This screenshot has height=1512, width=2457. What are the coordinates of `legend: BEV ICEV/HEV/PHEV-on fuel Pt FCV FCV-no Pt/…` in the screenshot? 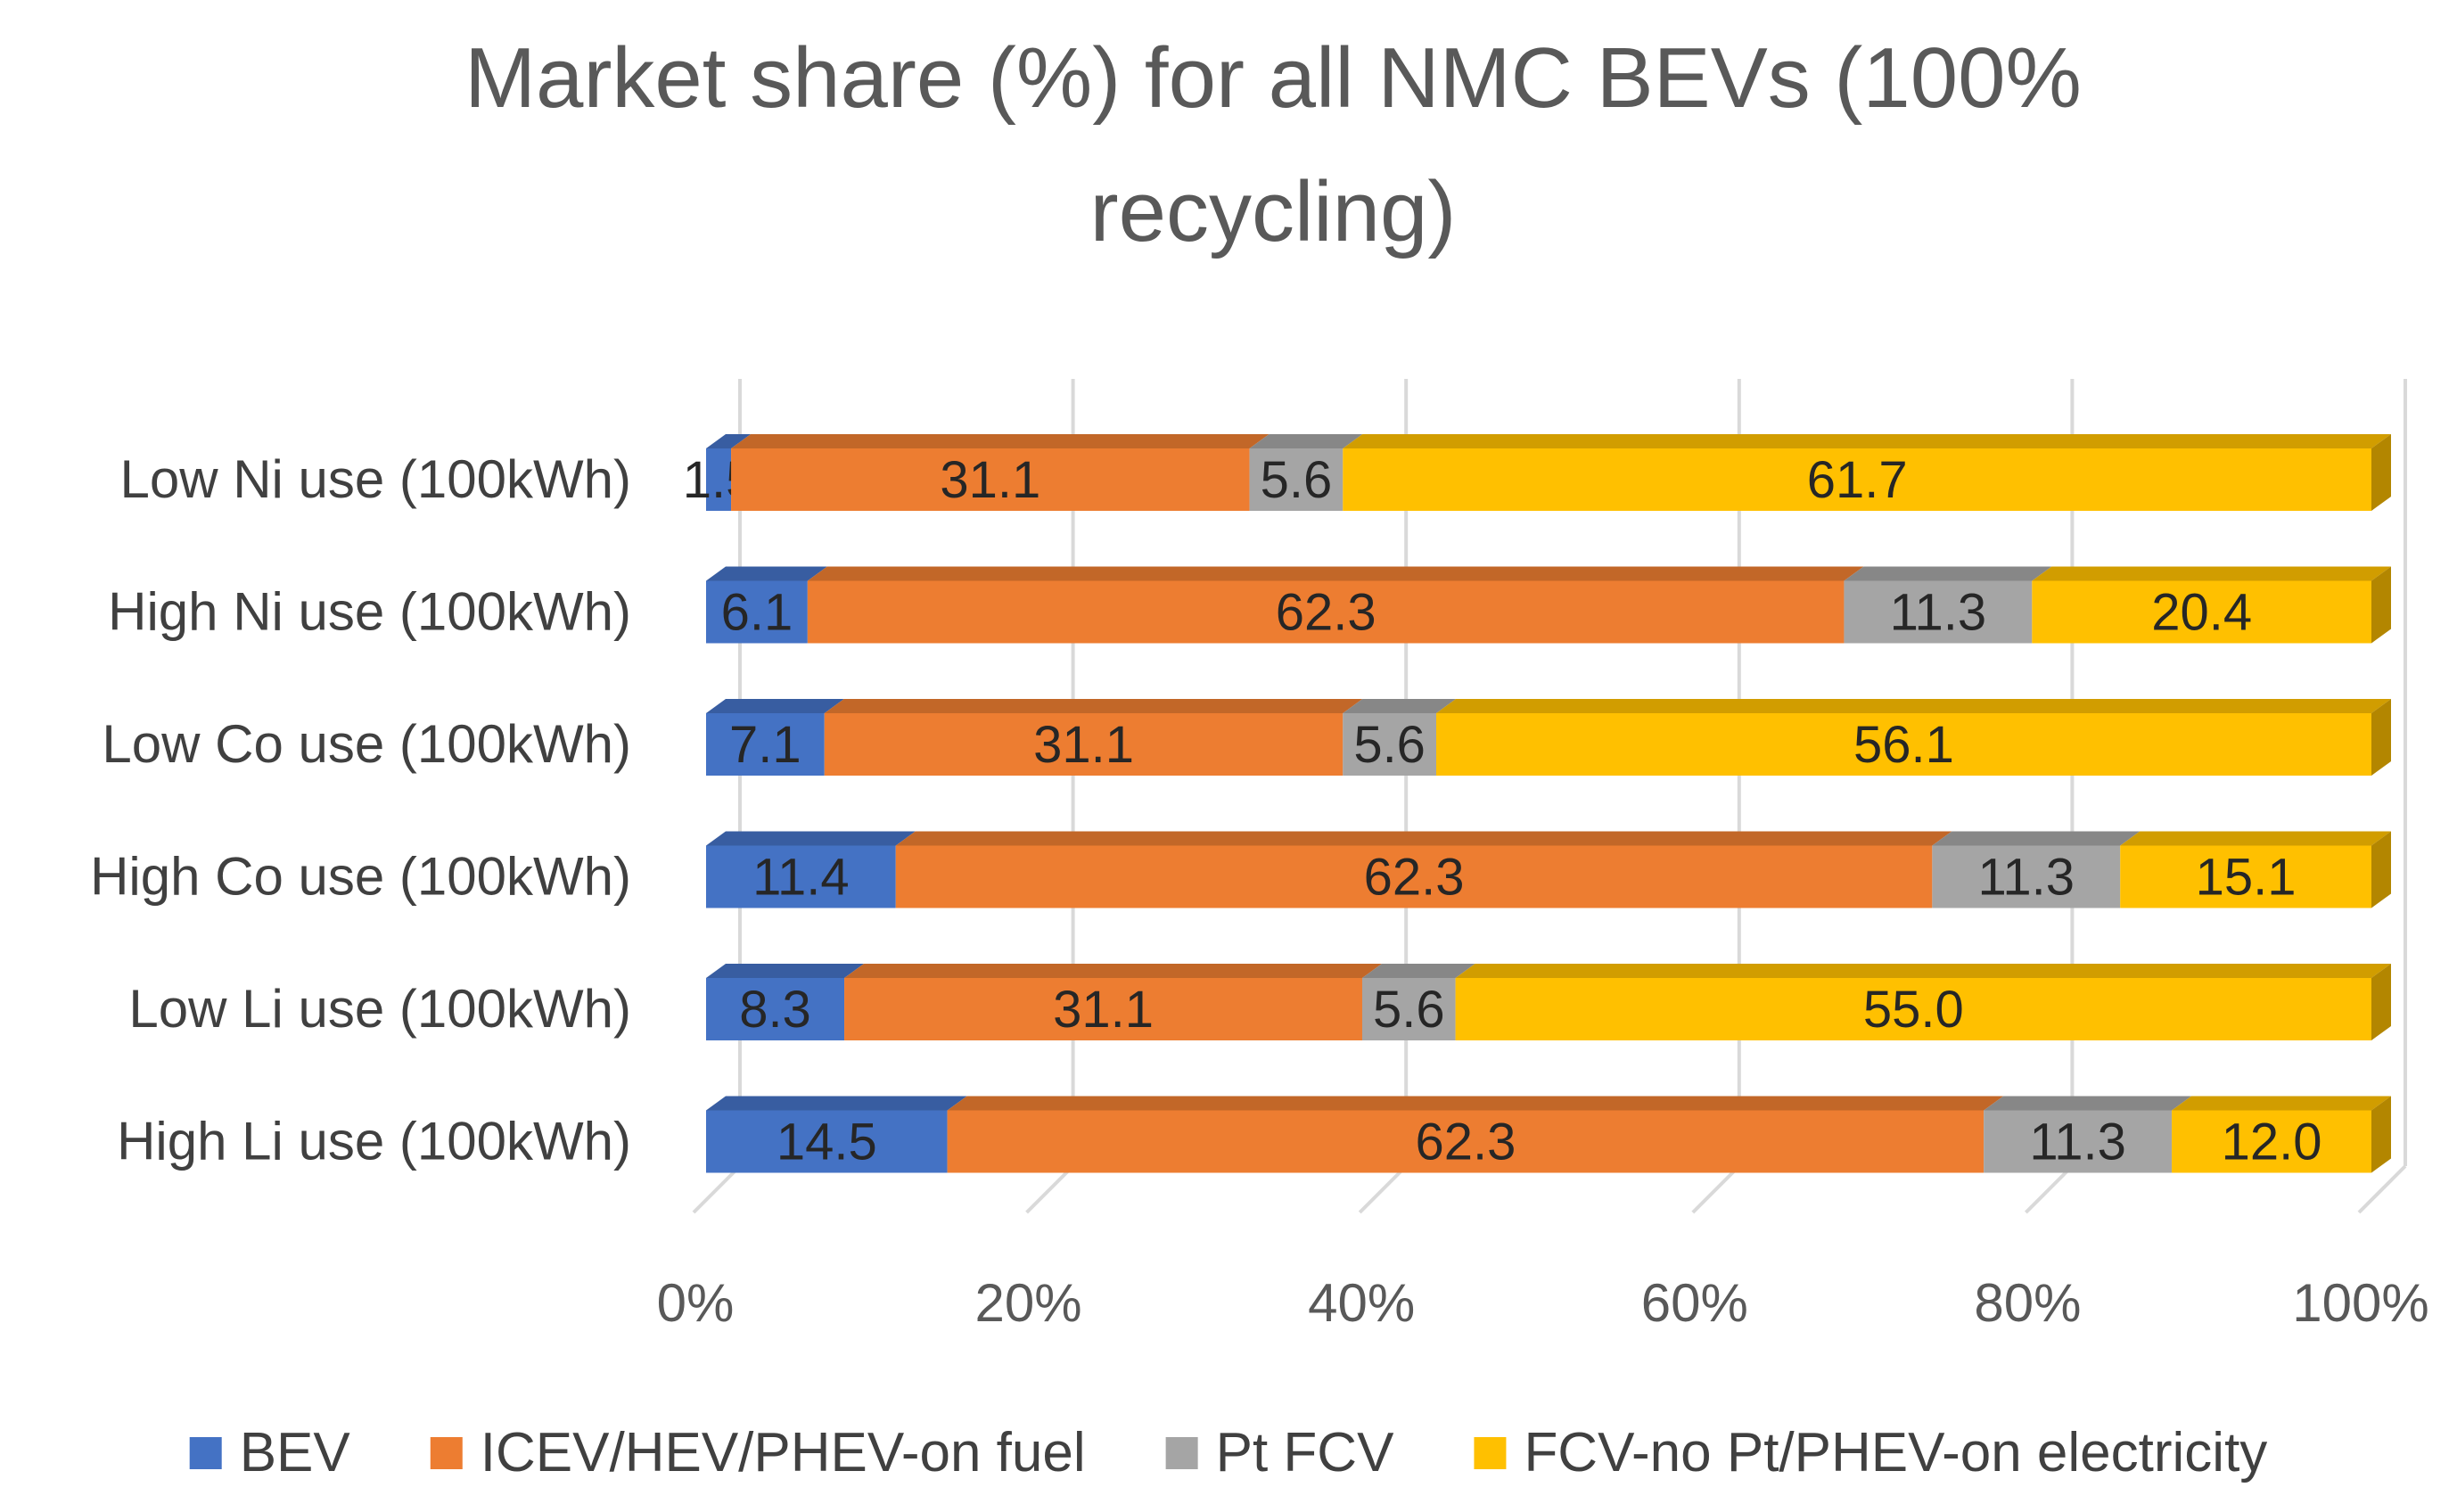 It's located at (1228, 1452).